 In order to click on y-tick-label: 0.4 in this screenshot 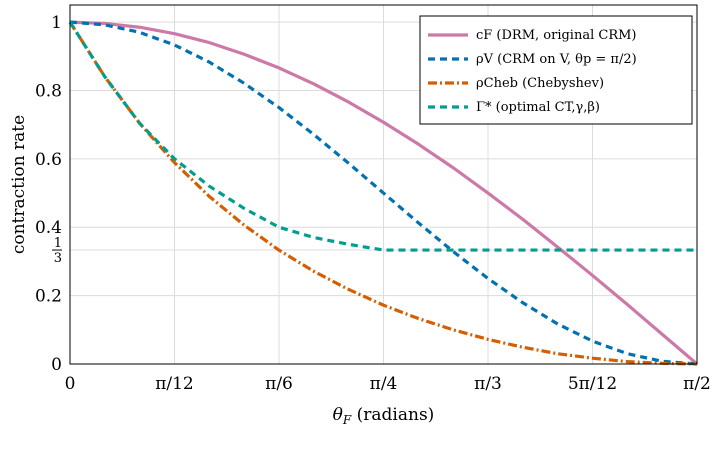, I will do `click(48, 228)`.